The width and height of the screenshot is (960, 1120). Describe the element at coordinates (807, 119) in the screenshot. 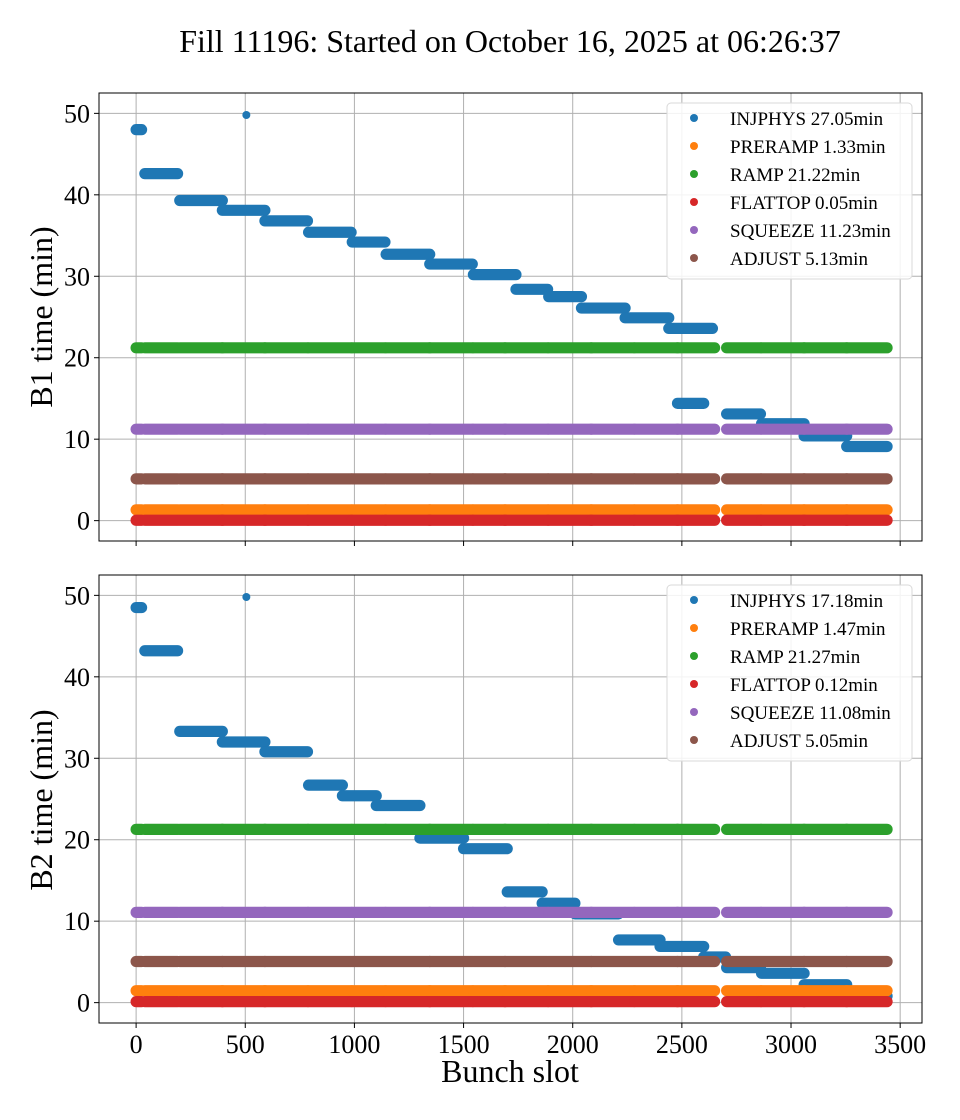

I see `legend-label: INJPHYS 27.05min` at that location.